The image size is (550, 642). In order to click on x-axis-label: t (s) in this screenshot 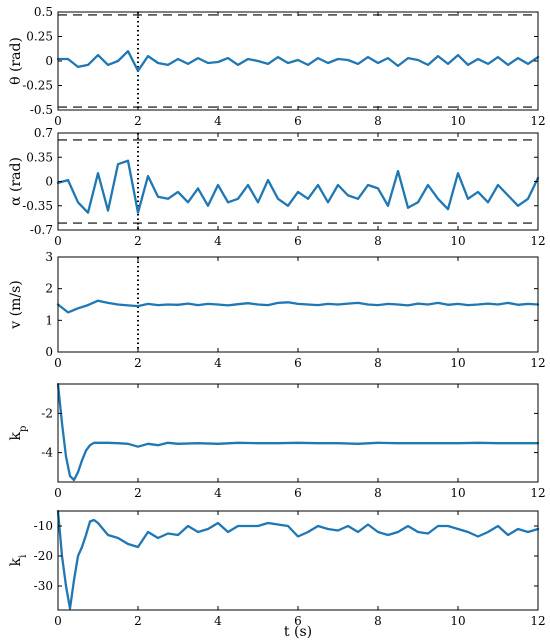, I will do `click(298, 632)`.